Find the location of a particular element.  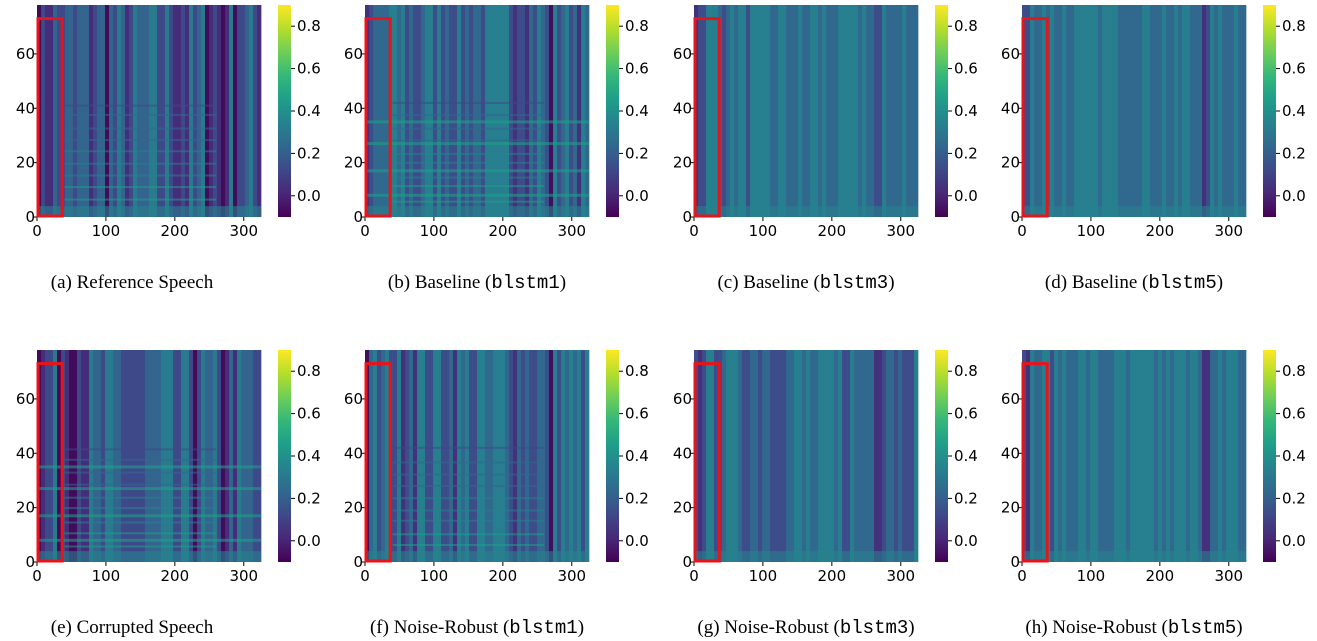

heatmap-d is located at coordinates (1134, 111).